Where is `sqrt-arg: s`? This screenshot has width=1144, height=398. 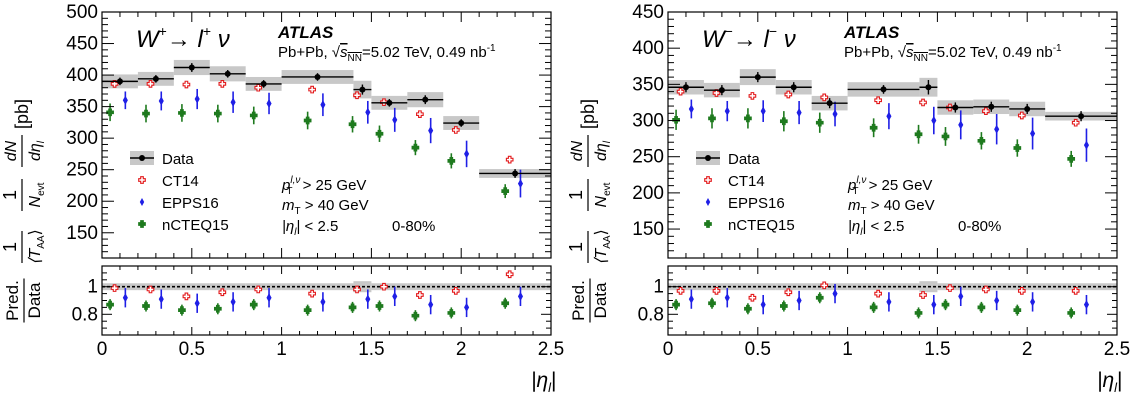 sqrt-arg: s is located at coordinates (344, 52).